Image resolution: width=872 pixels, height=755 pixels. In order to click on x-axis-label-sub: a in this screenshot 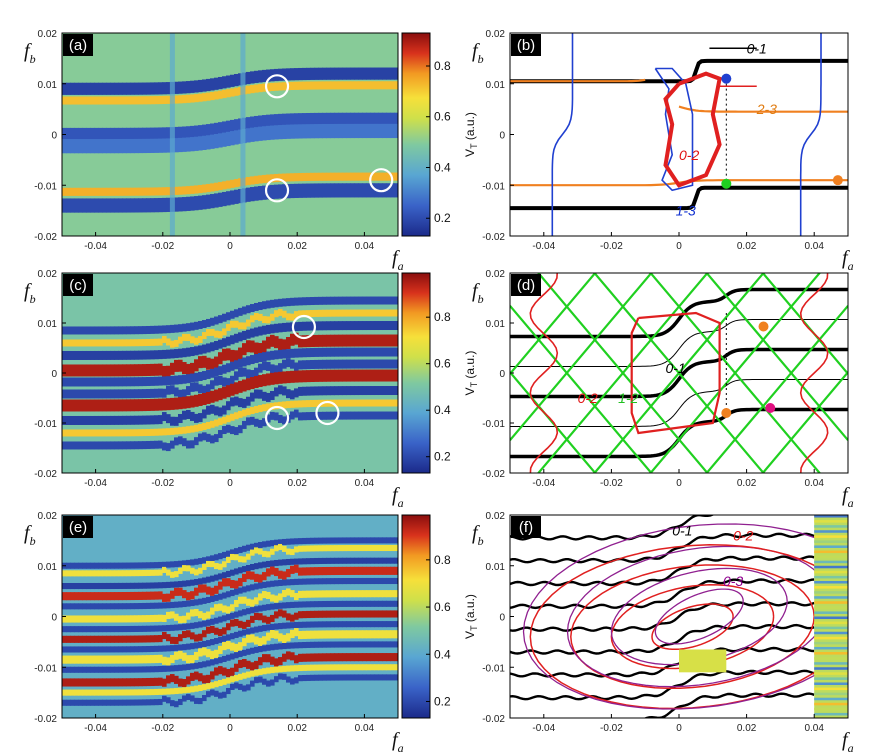, I will do `click(851, 266)`.